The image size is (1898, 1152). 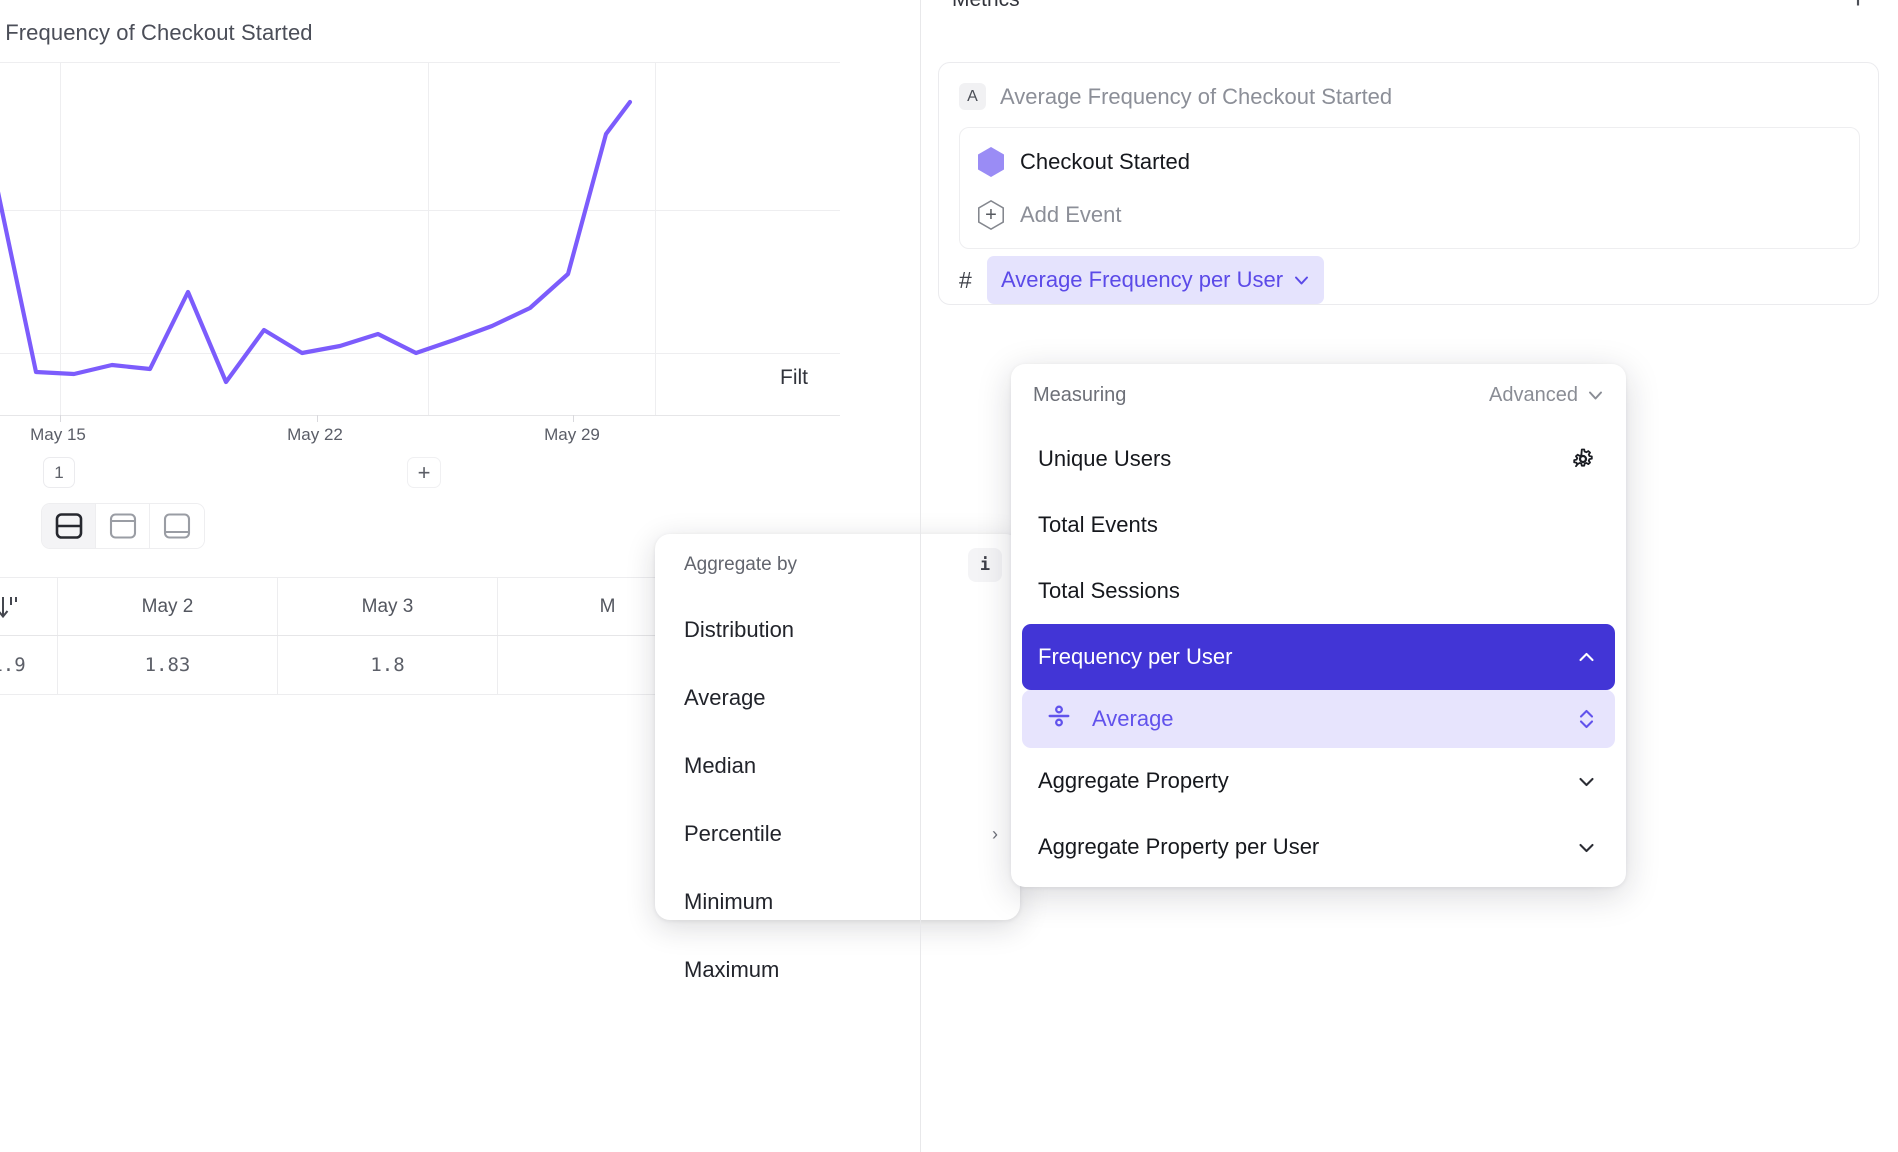 I want to click on layout-split-top-button, so click(x=123, y=526).